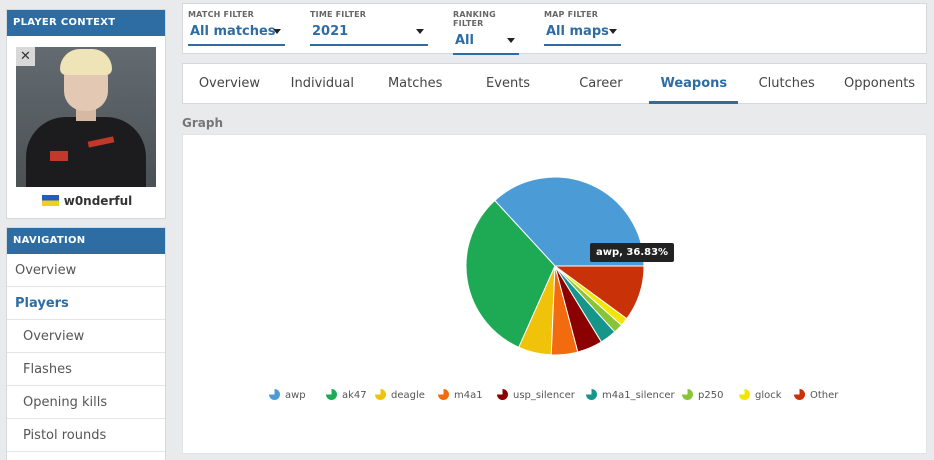 This screenshot has height=460, width=934. What do you see at coordinates (86, 270) in the screenshot?
I see `nav-item-overview: Overview` at bounding box center [86, 270].